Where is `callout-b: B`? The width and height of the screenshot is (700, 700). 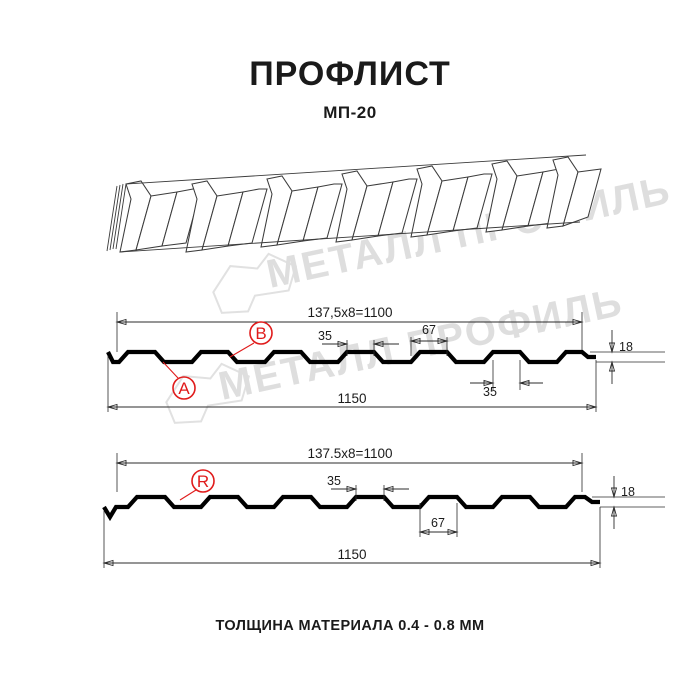
callout-b: B is located at coordinates (251, 339).